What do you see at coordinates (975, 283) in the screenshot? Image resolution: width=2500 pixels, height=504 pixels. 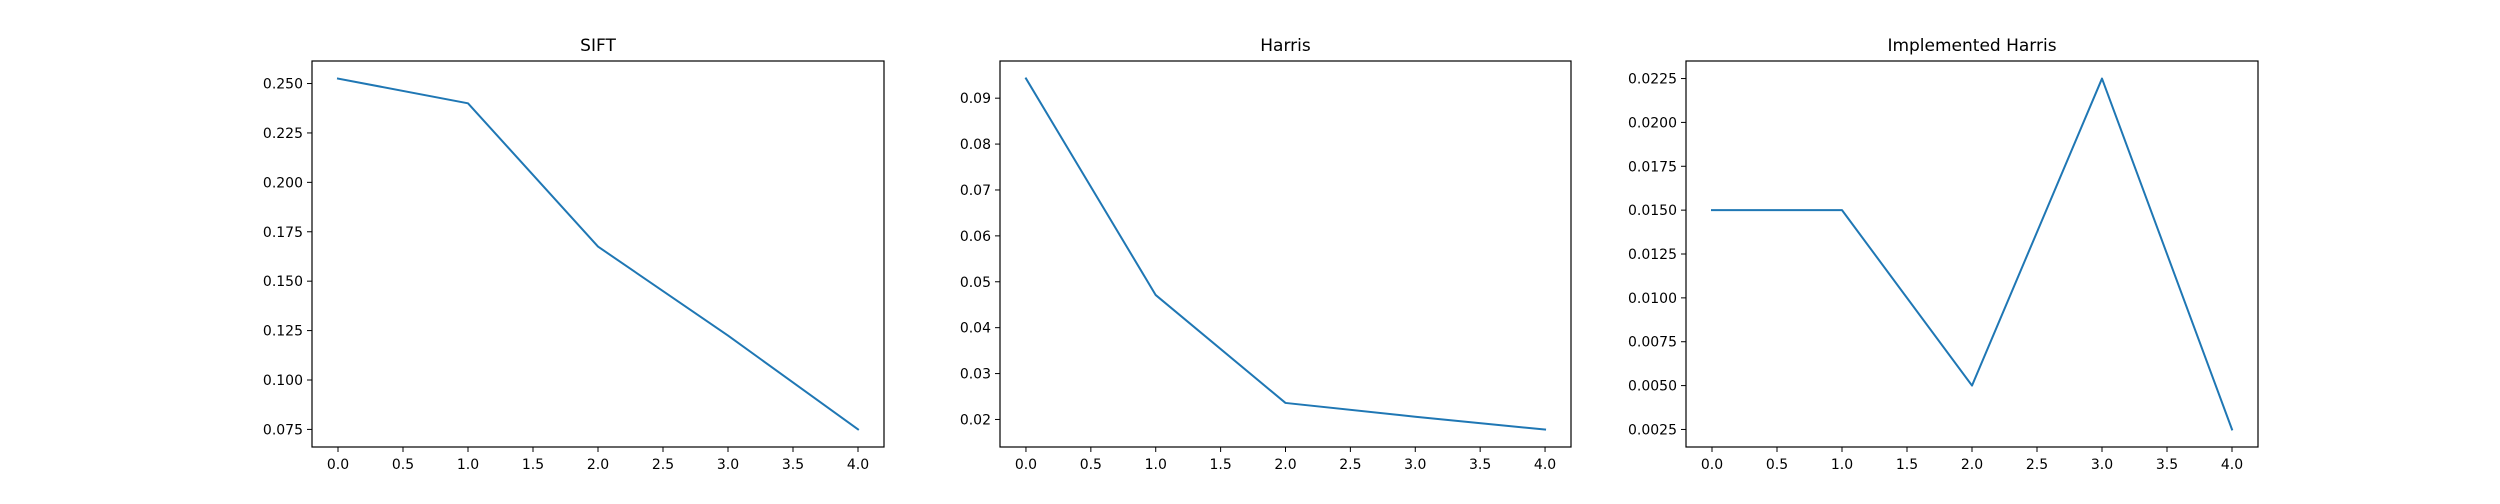 I see `y-tick-label: 0.05` at bounding box center [975, 283].